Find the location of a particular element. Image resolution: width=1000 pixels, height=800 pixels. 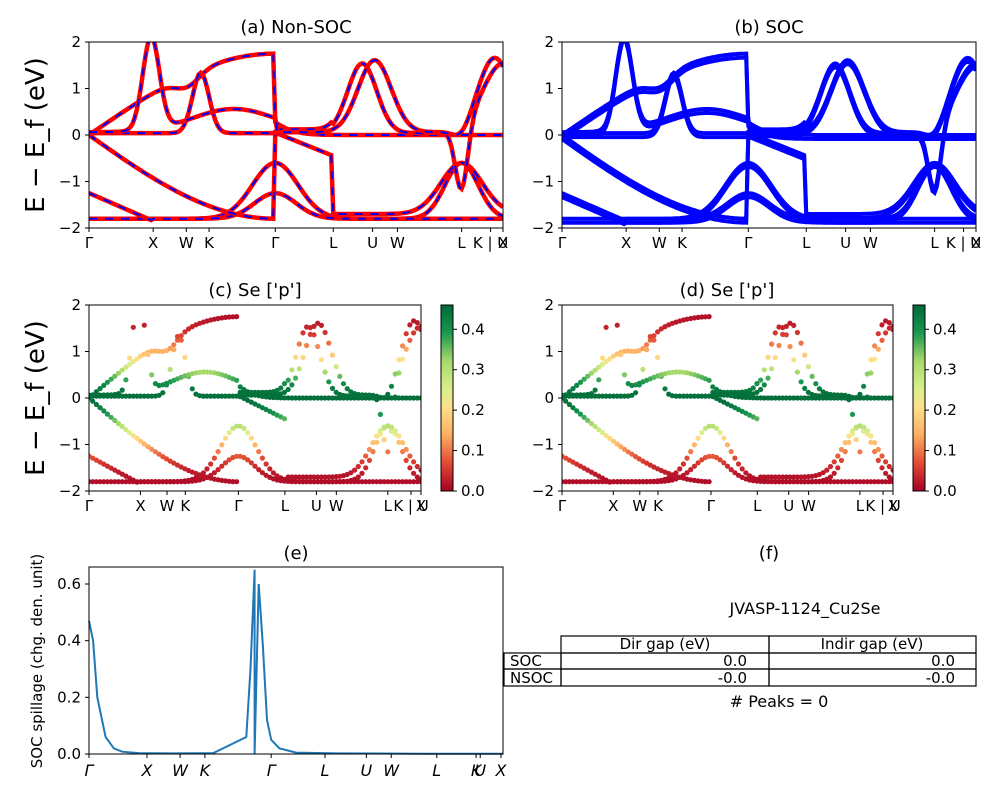

band-line-0-red is located at coordinates (296, 190).